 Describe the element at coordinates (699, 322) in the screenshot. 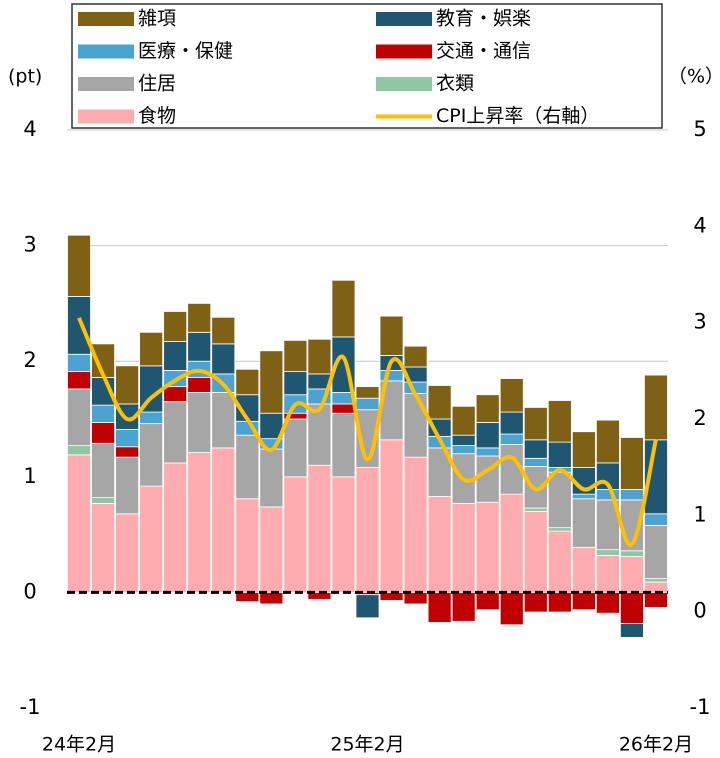

I see `y2-tick-label: 3` at that location.